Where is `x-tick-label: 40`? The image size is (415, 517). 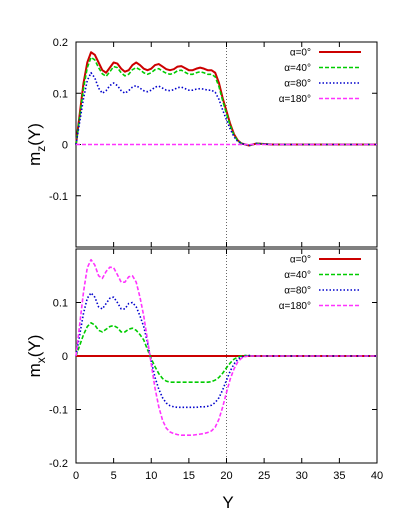 x-tick-label: 40 is located at coordinates (377, 476).